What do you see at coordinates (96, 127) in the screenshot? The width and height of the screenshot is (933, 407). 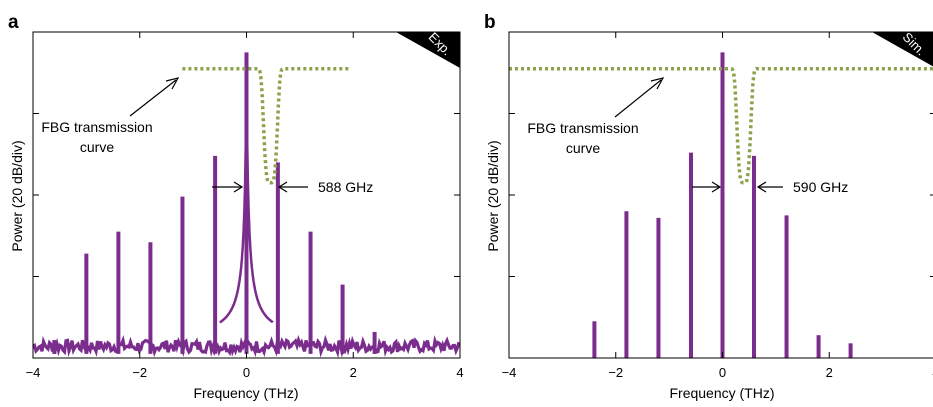 I see `panel-a-fbg-label-line1: FBG transmission` at bounding box center [96, 127].